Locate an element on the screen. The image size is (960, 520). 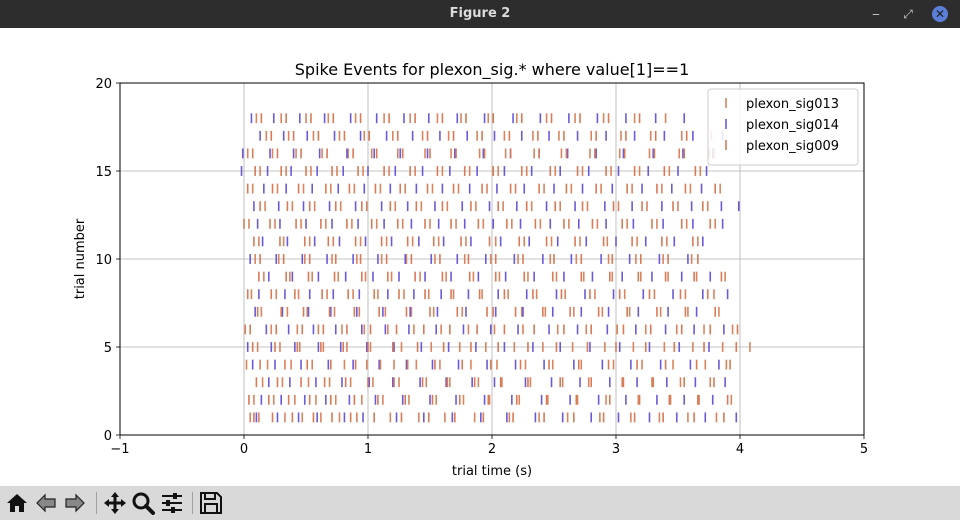
back-button is located at coordinates (46, 503).